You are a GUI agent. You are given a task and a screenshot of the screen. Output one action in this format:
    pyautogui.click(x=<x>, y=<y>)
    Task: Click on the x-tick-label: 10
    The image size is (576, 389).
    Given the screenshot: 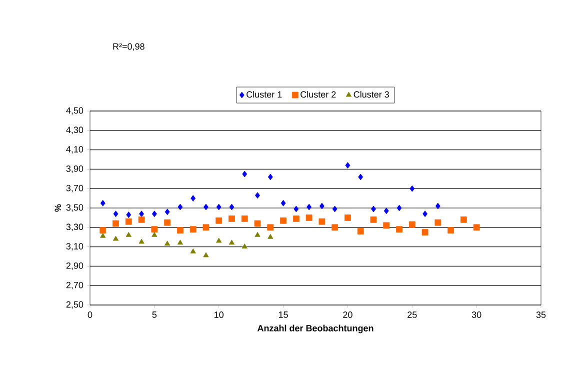 What is the action you would take?
    pyautogui.click(x=219, y=315)
    